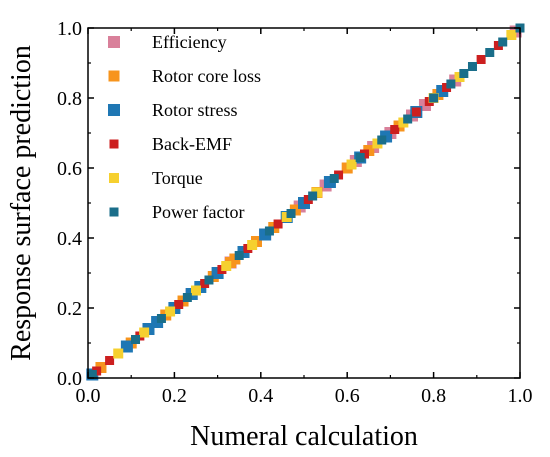 The image size is (550, 457). What do you see at coordinates (69, 239) in the screenshot?
I see `y-tick-label: 0.4` at bounding box center [69, 239].